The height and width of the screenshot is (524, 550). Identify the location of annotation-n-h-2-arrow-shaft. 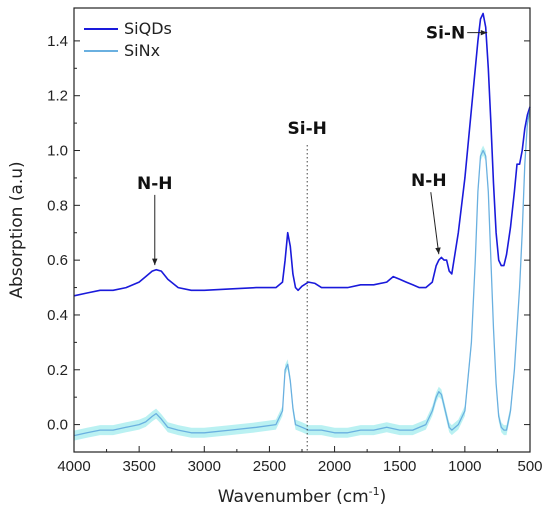
(435, 223).